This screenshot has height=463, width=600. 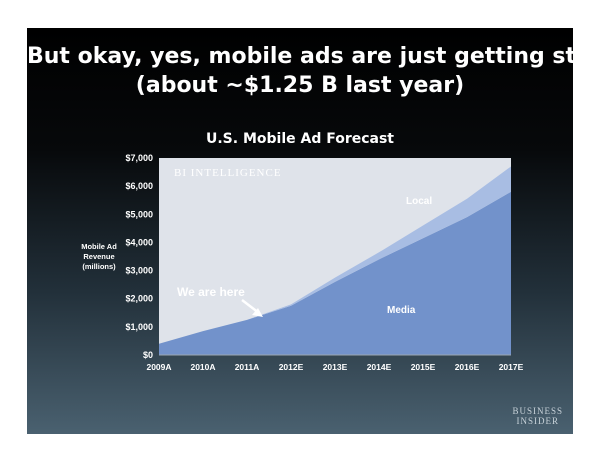 I want to click on y-tick-label: $7,000, so click(x=139, y=158).